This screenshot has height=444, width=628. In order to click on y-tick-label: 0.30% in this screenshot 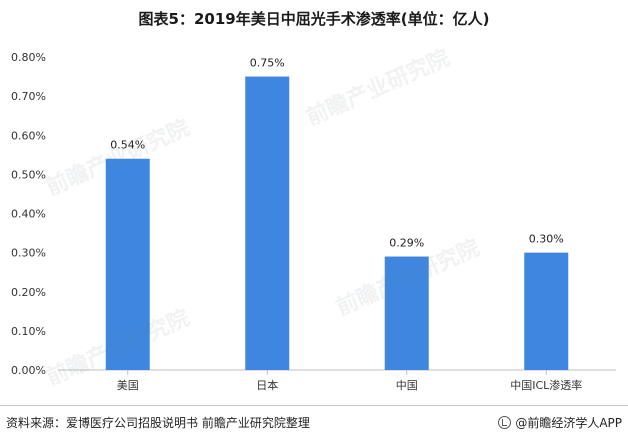, I will do `click(28, 253)`.